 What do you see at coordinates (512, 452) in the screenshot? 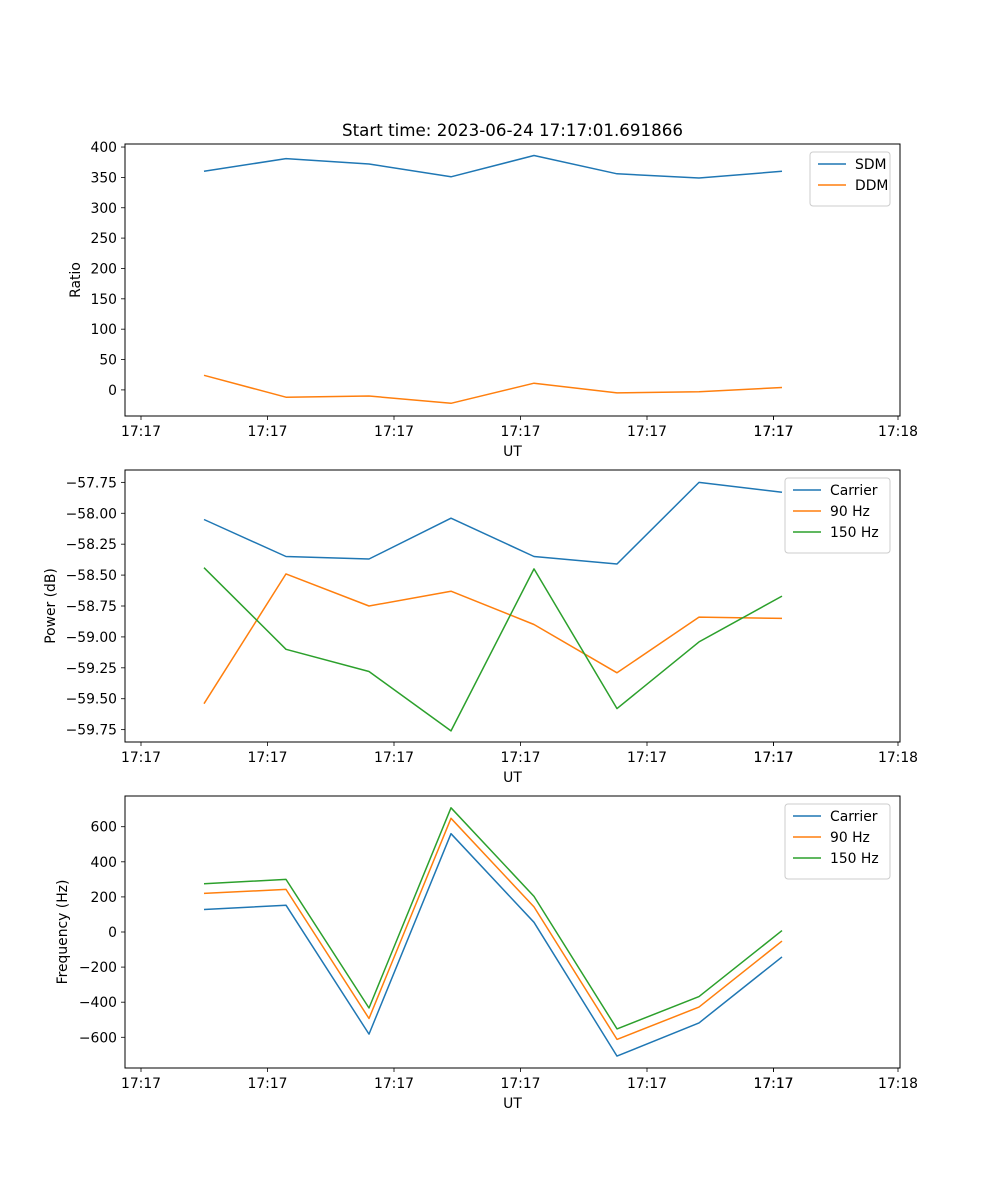
I see `ratio-x-axis-label: UT` at bounding box center [512, 452].